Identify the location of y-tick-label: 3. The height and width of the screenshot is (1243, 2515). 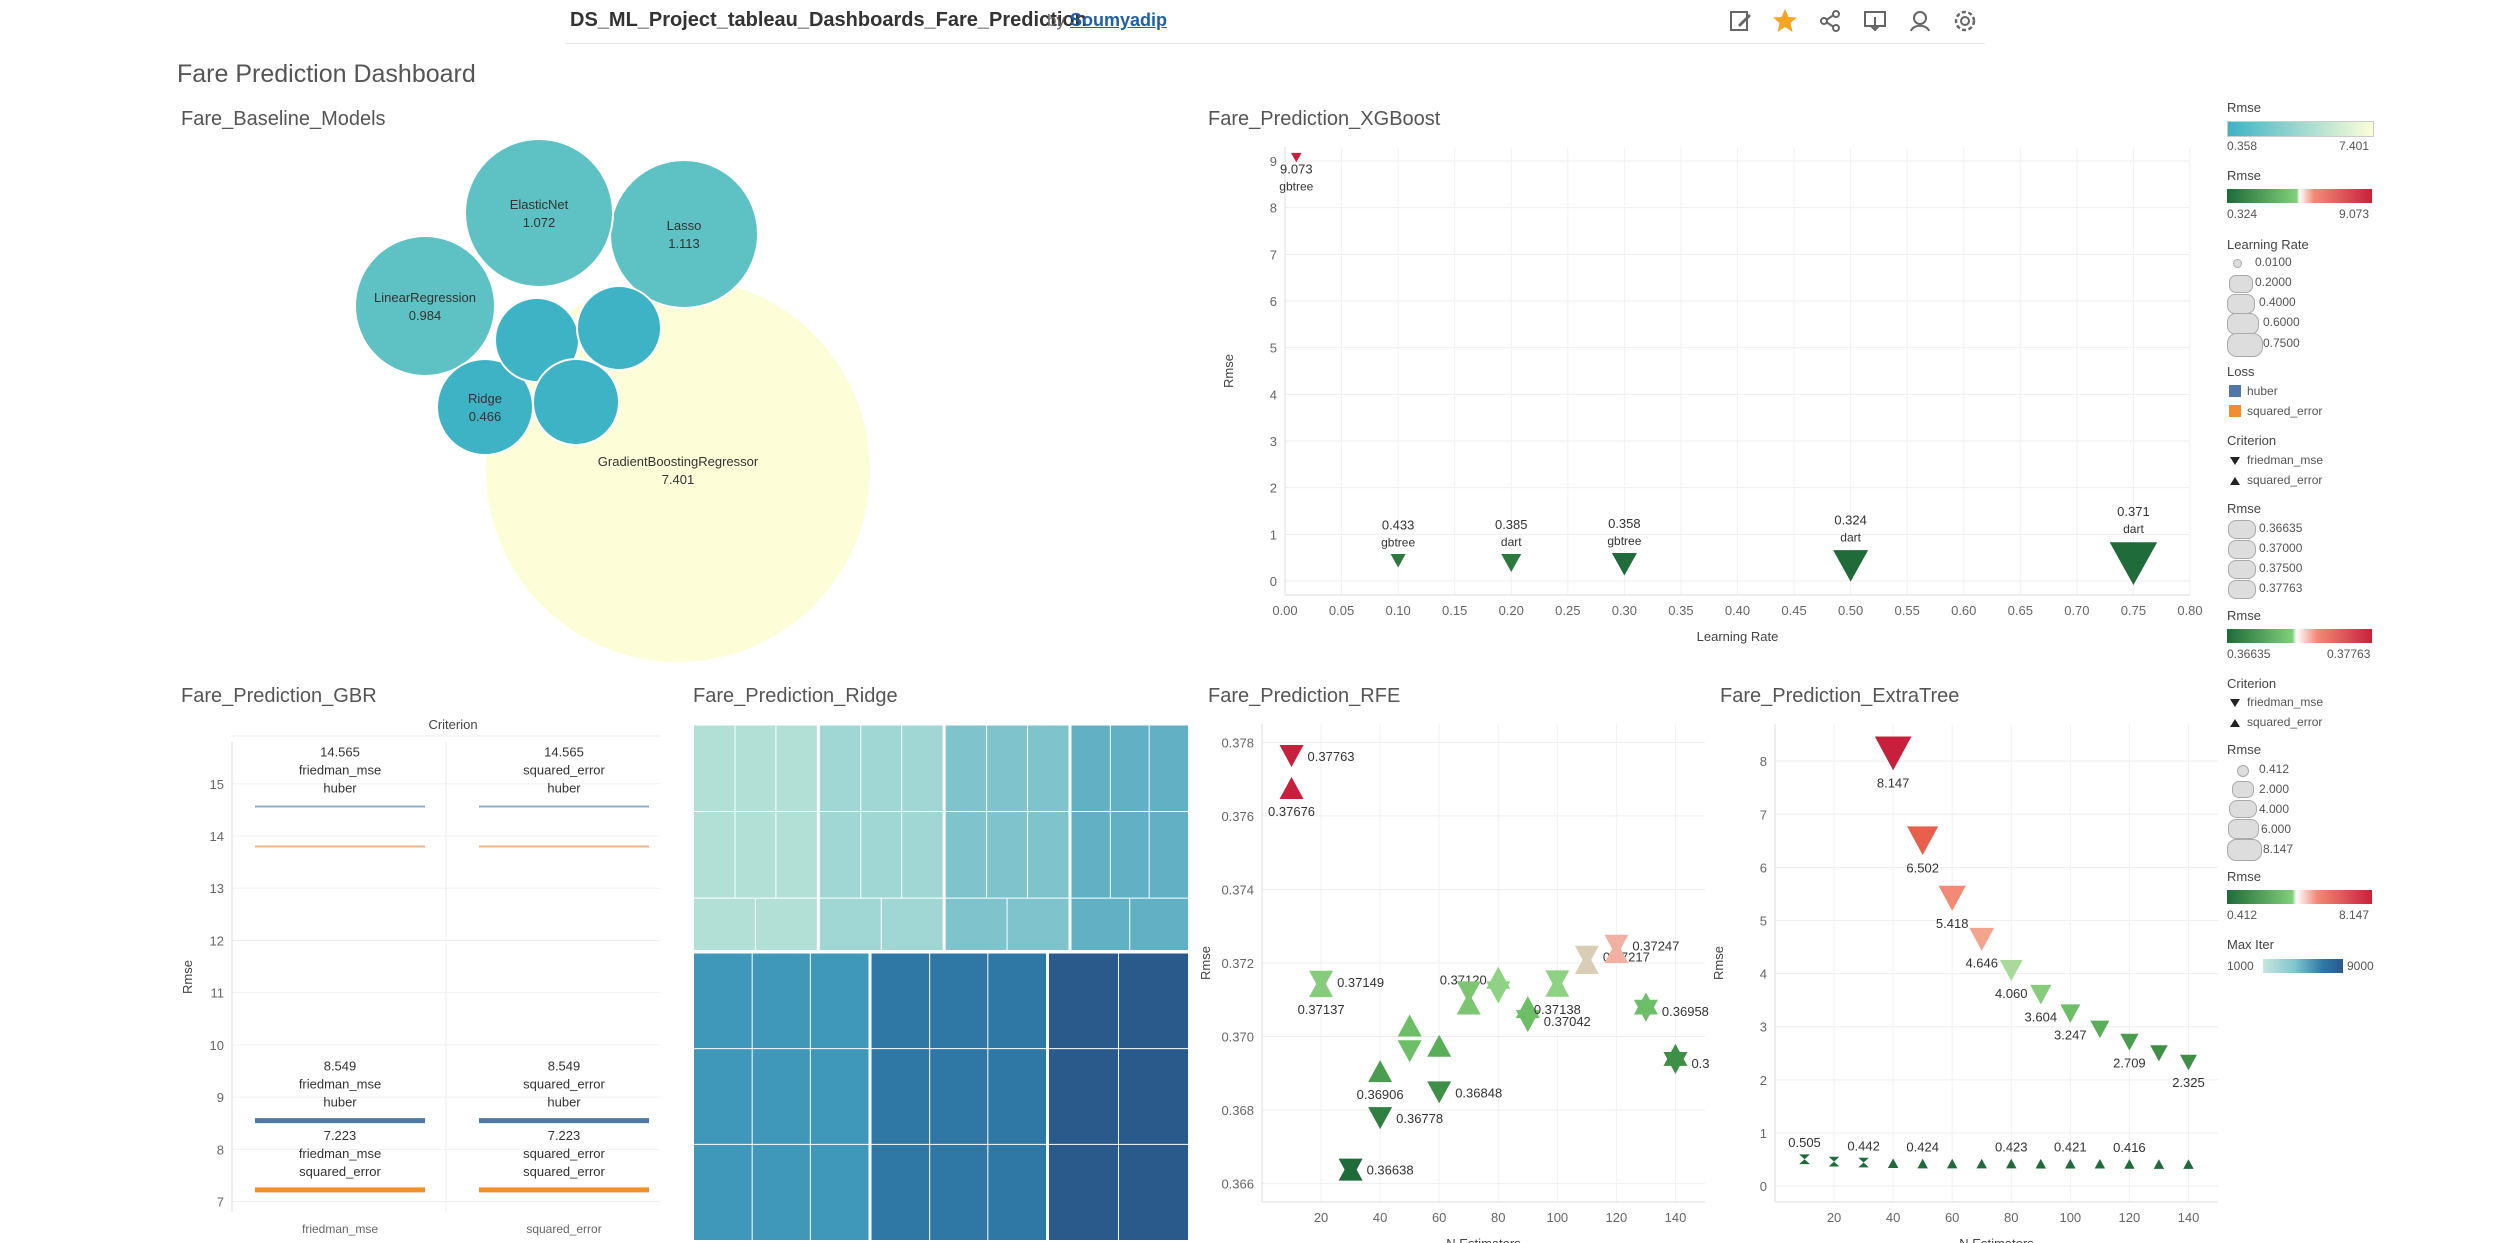
(1273, 441).